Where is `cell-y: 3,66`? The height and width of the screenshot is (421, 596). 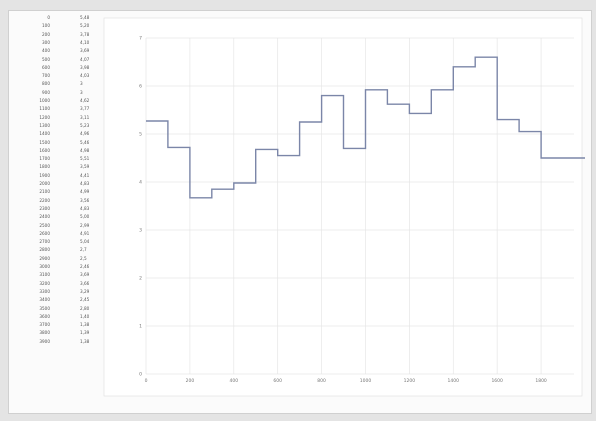
cell-y: 3,66 is located at coordinates (85, 283).